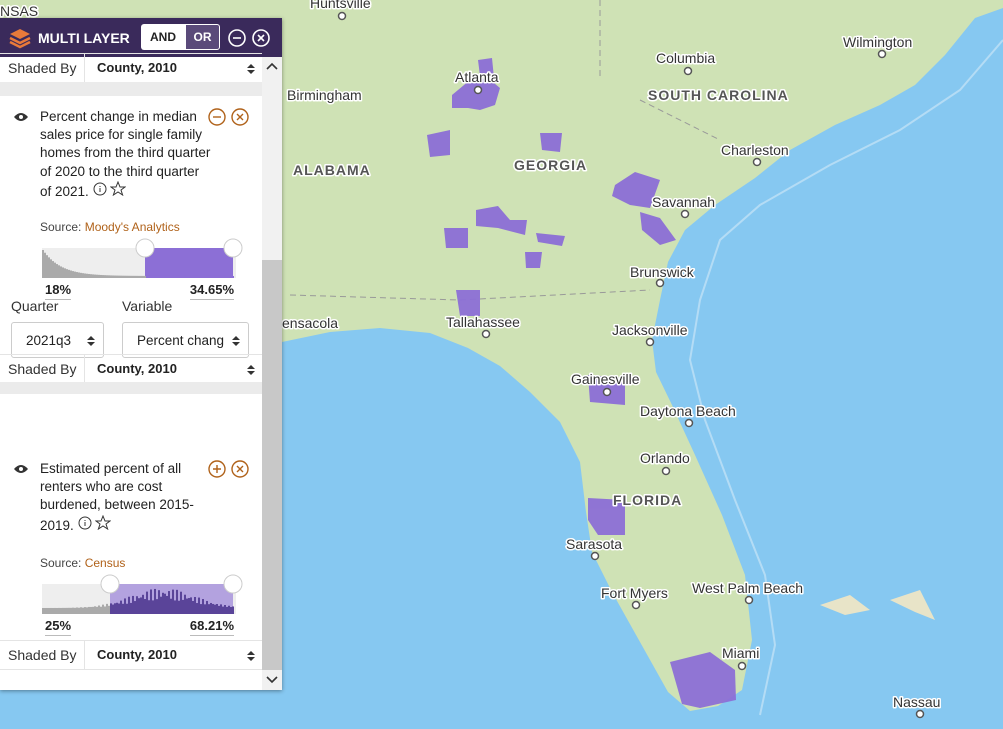 The width and height of the screenshot is (1003, 729). I want to click on city-label: Charleston, so click(755, 150).